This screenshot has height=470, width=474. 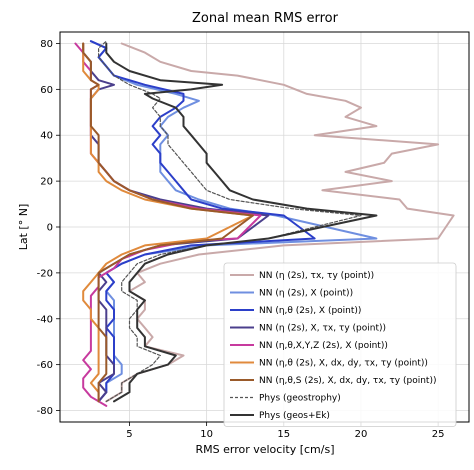 What do you see at coordinates (206, 434) in the screenshot?
I see `x-tick-label: 10` at bounding box center [206, 434].